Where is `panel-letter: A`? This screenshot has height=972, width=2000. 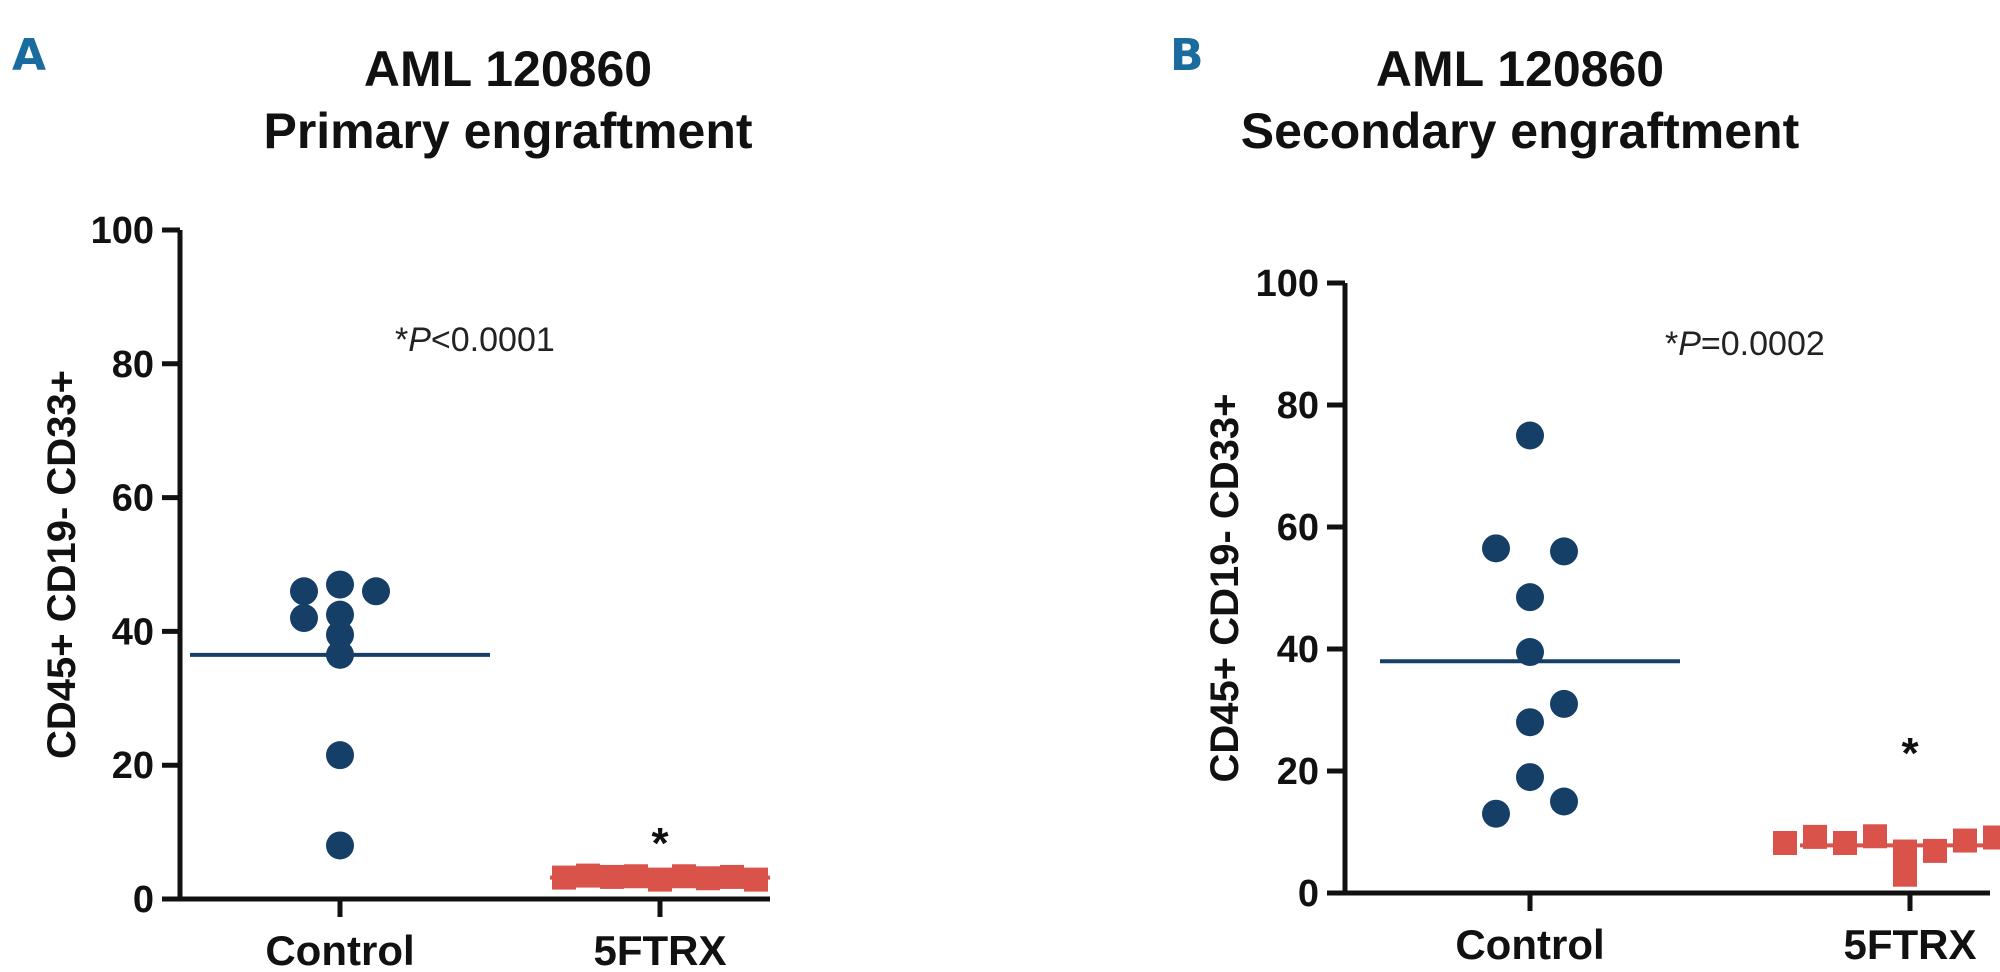 panel-letter: A is located at coordinates (29, 55).